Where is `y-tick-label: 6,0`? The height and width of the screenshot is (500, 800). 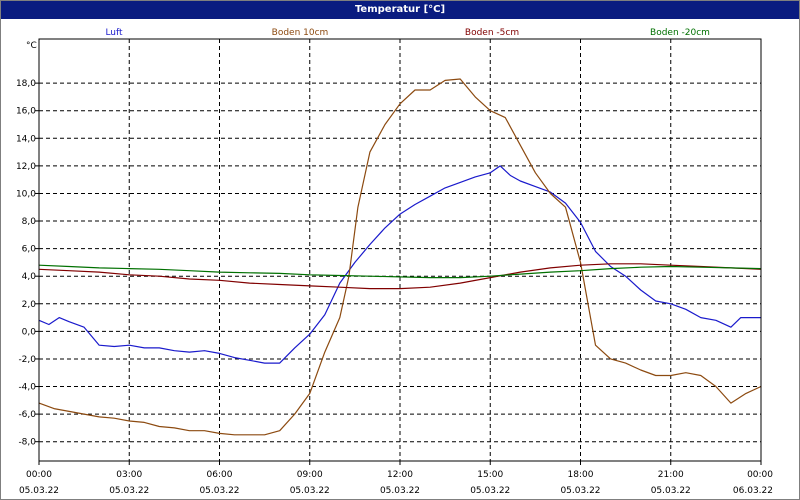 y-tick-label: 6,0 is located at coordinates (29, 250).